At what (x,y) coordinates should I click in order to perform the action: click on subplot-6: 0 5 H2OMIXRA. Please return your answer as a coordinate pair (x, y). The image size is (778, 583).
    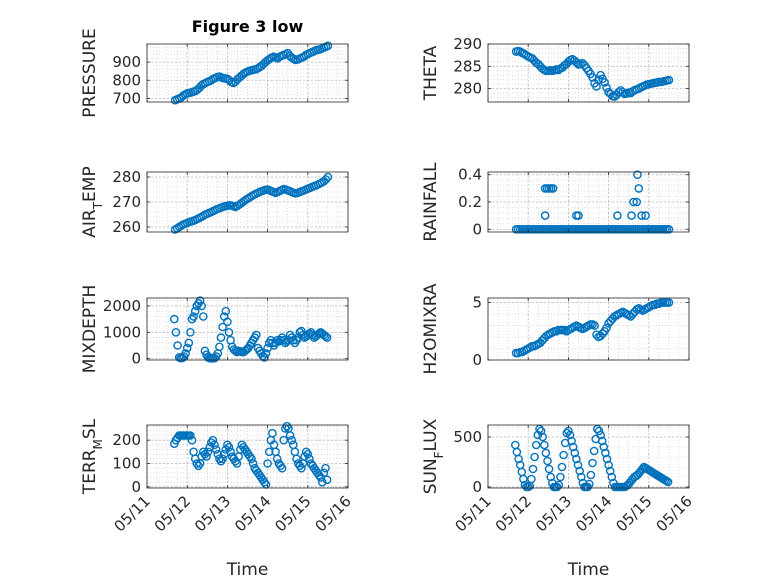
    Looking at the image, I should click on (555, 329).